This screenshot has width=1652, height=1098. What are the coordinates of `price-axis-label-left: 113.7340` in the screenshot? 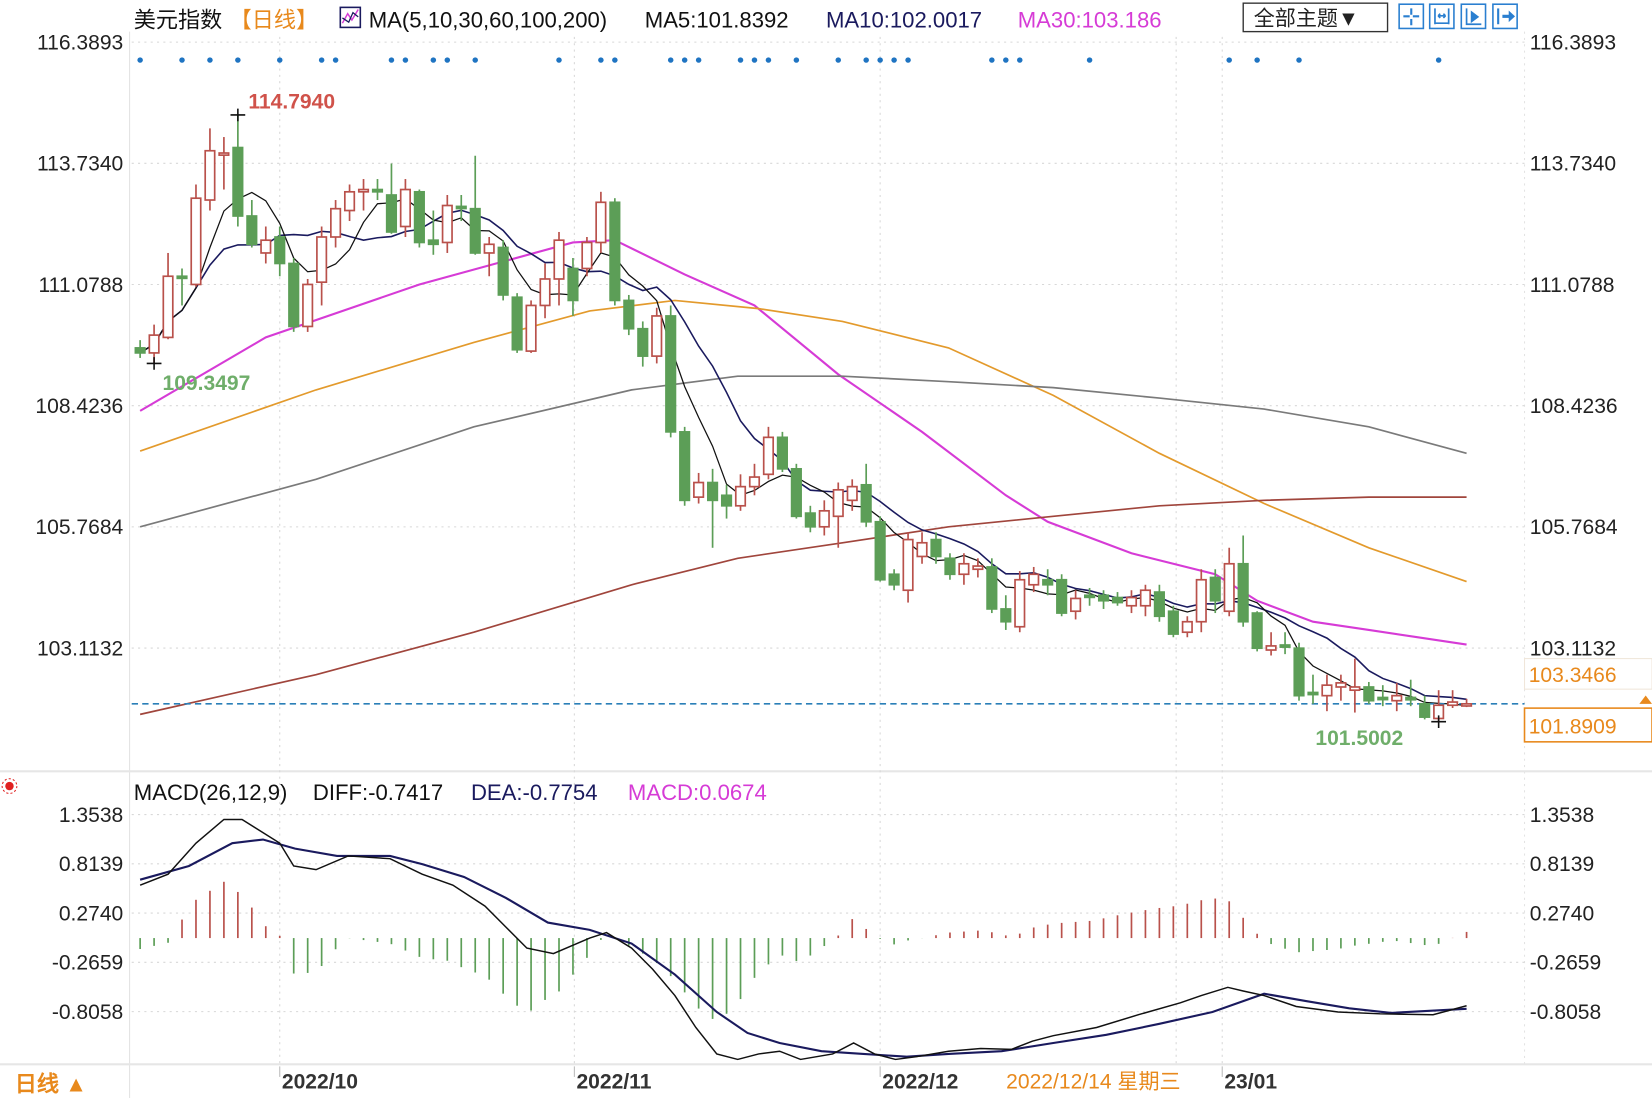 It's located at (80, 164).